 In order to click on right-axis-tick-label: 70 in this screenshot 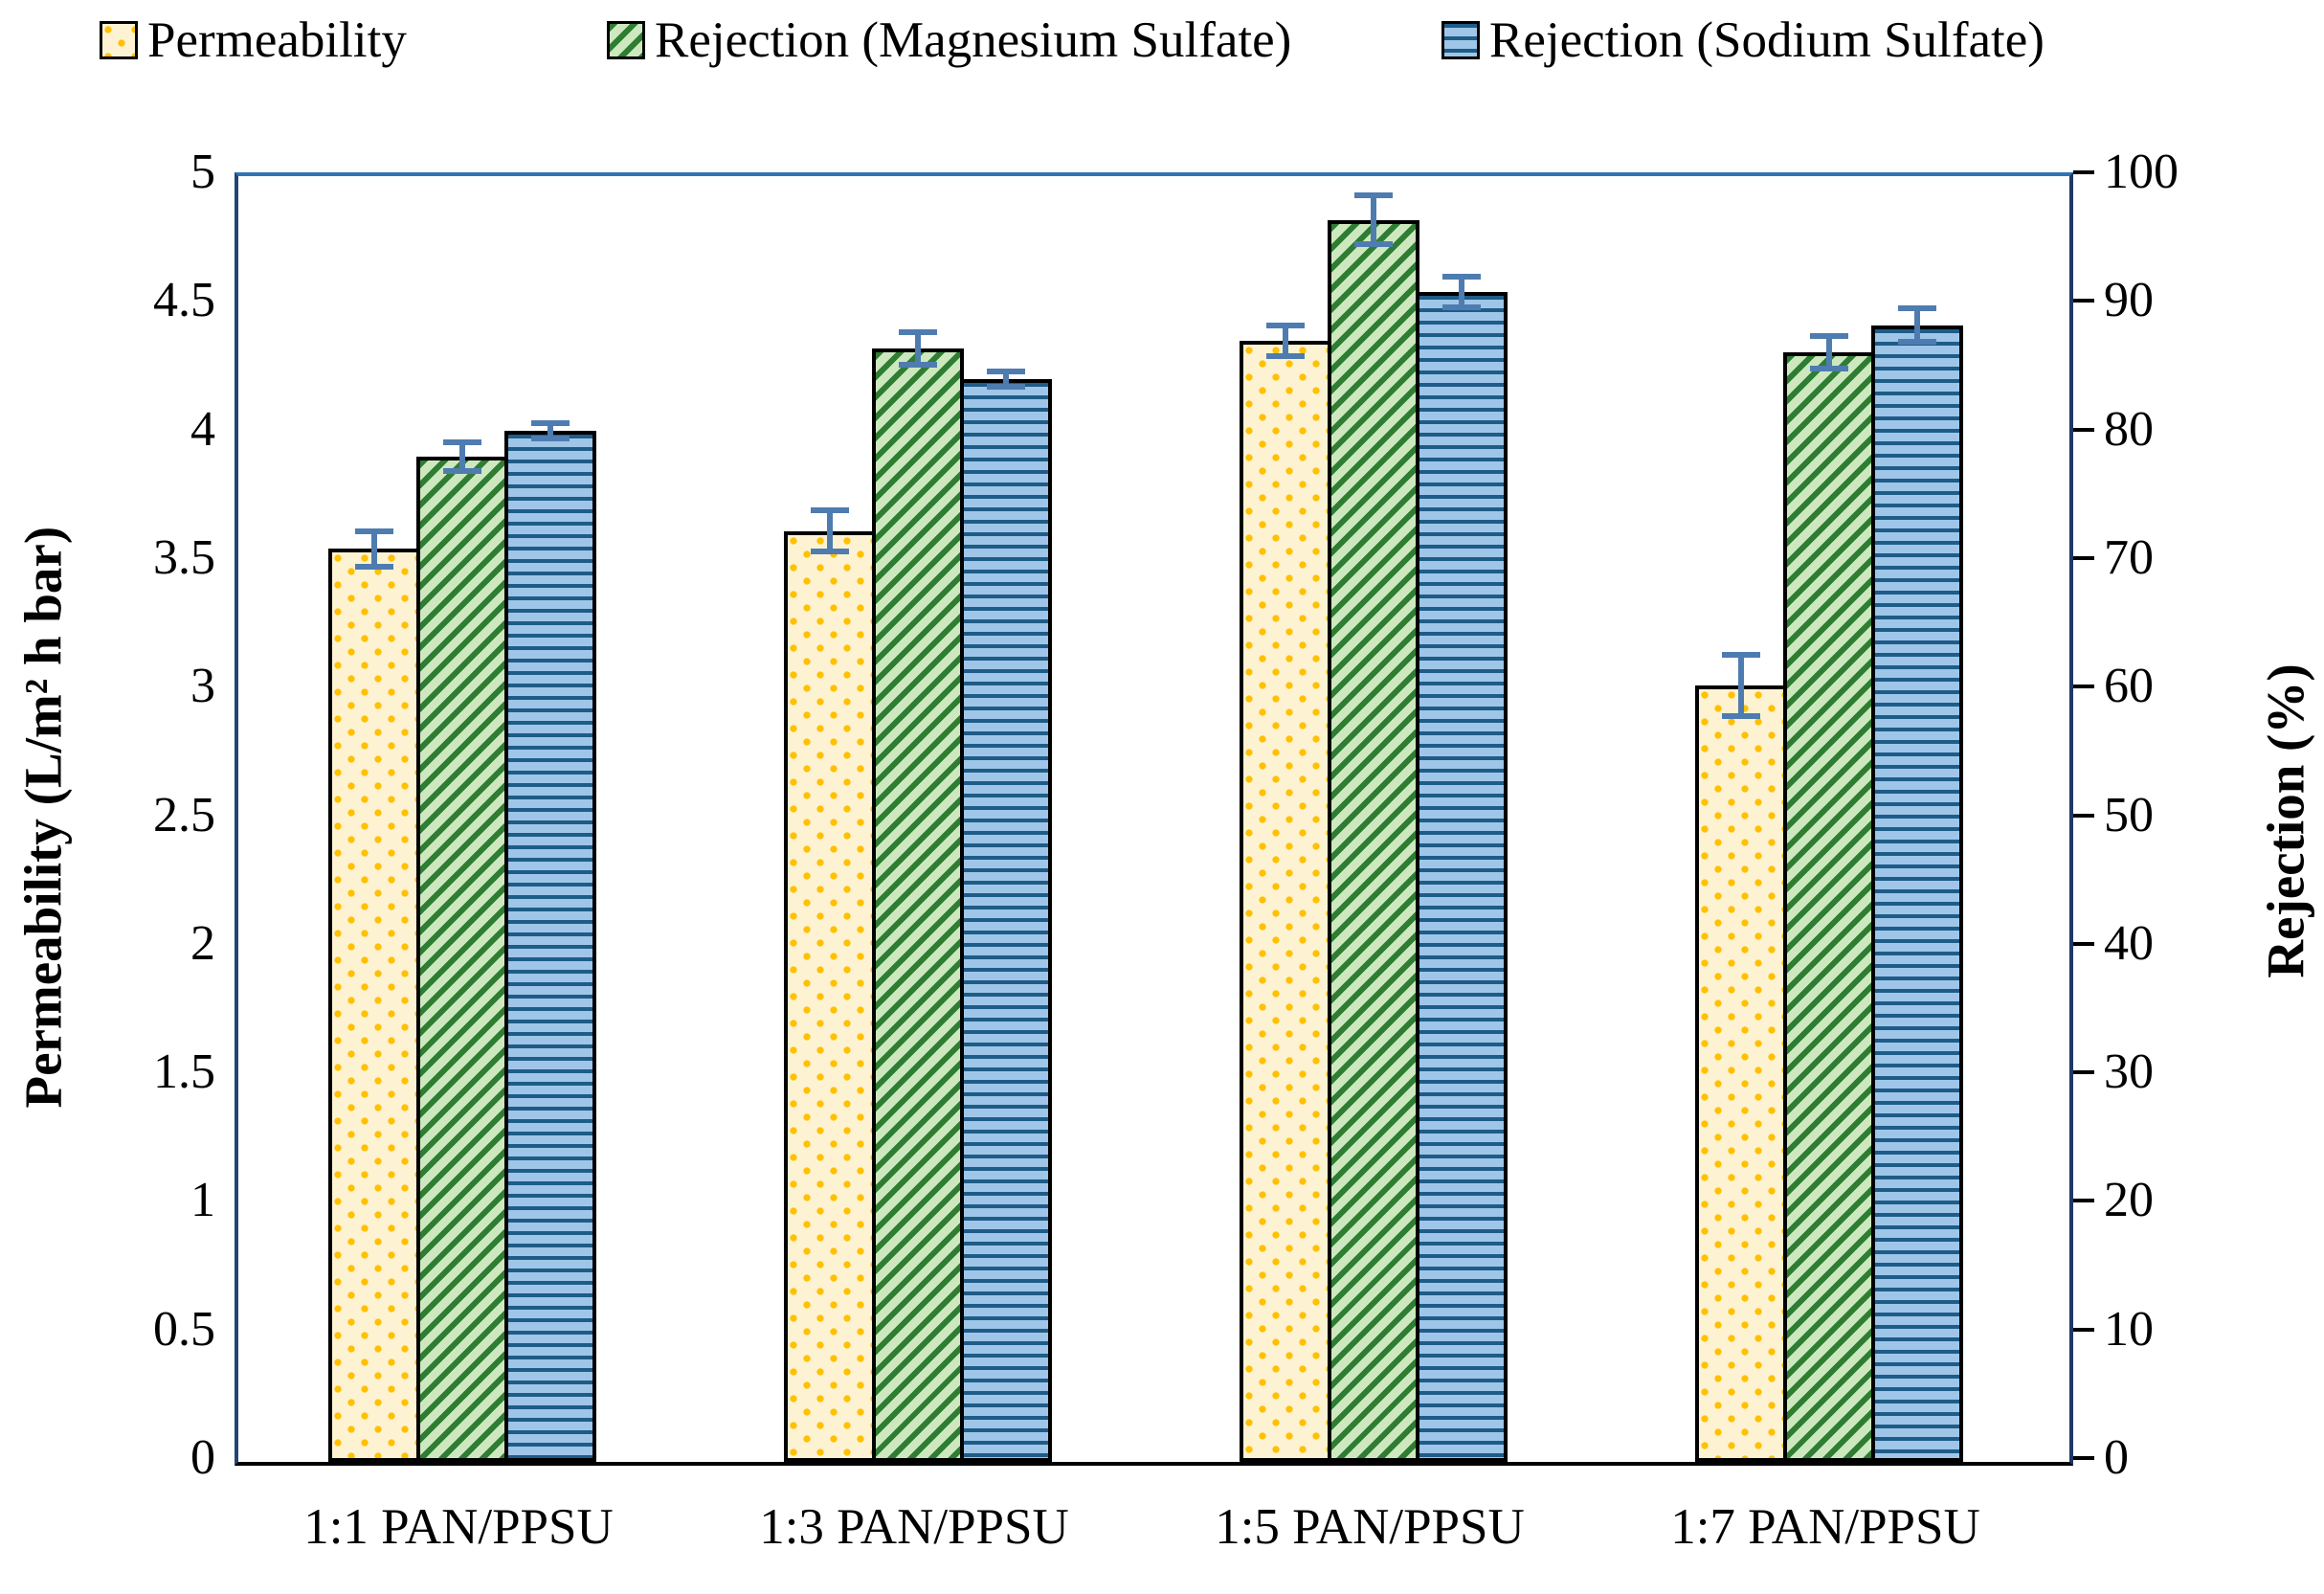, I will do `click(2129, 557)`.